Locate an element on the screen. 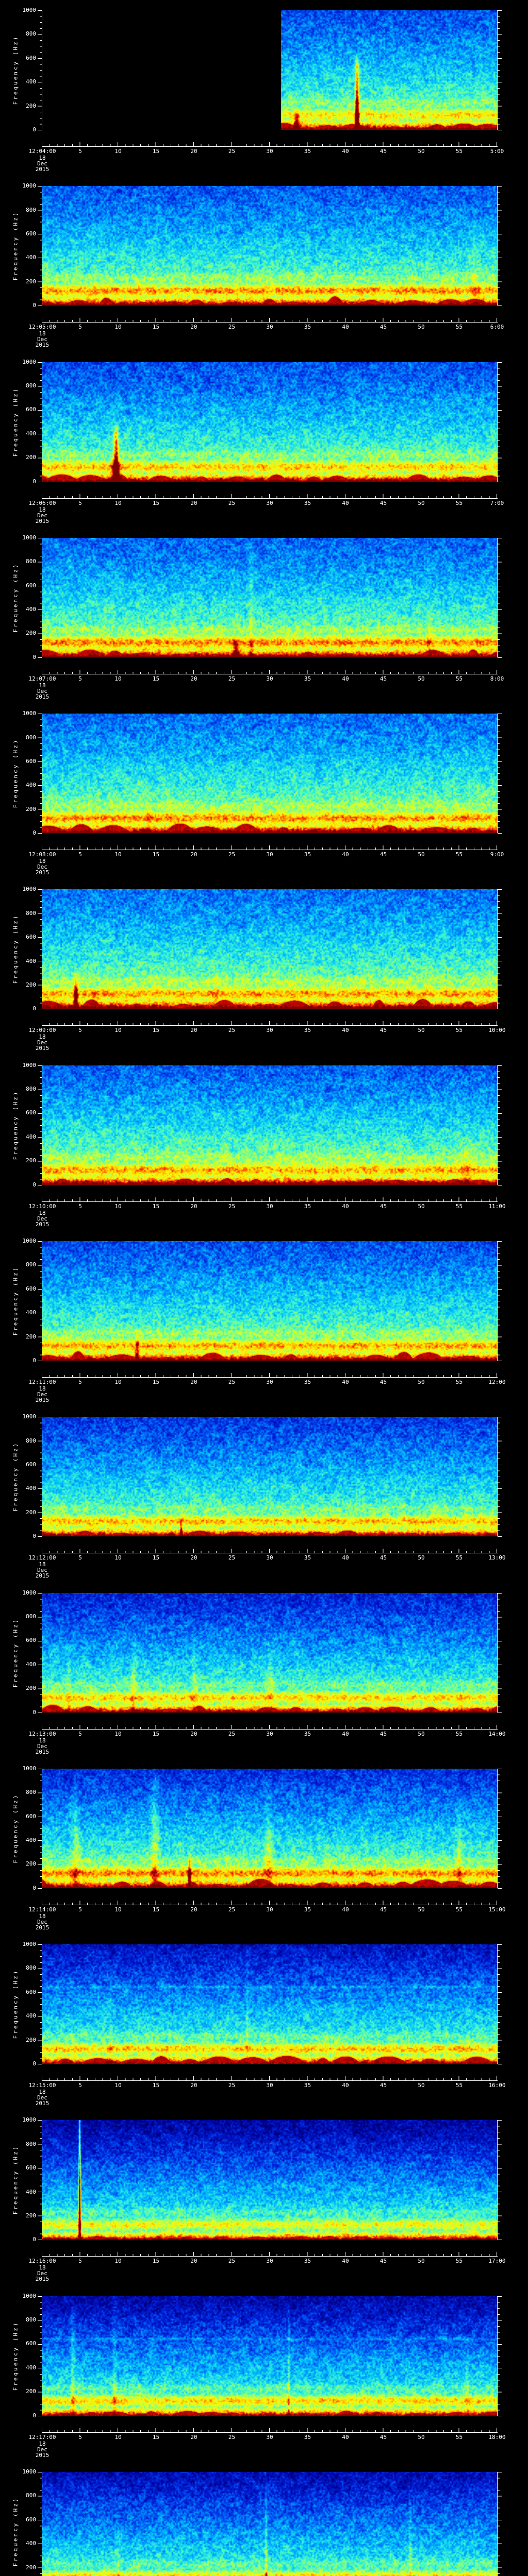  x-tick-label: 50 is located at coordinates (421, 854).